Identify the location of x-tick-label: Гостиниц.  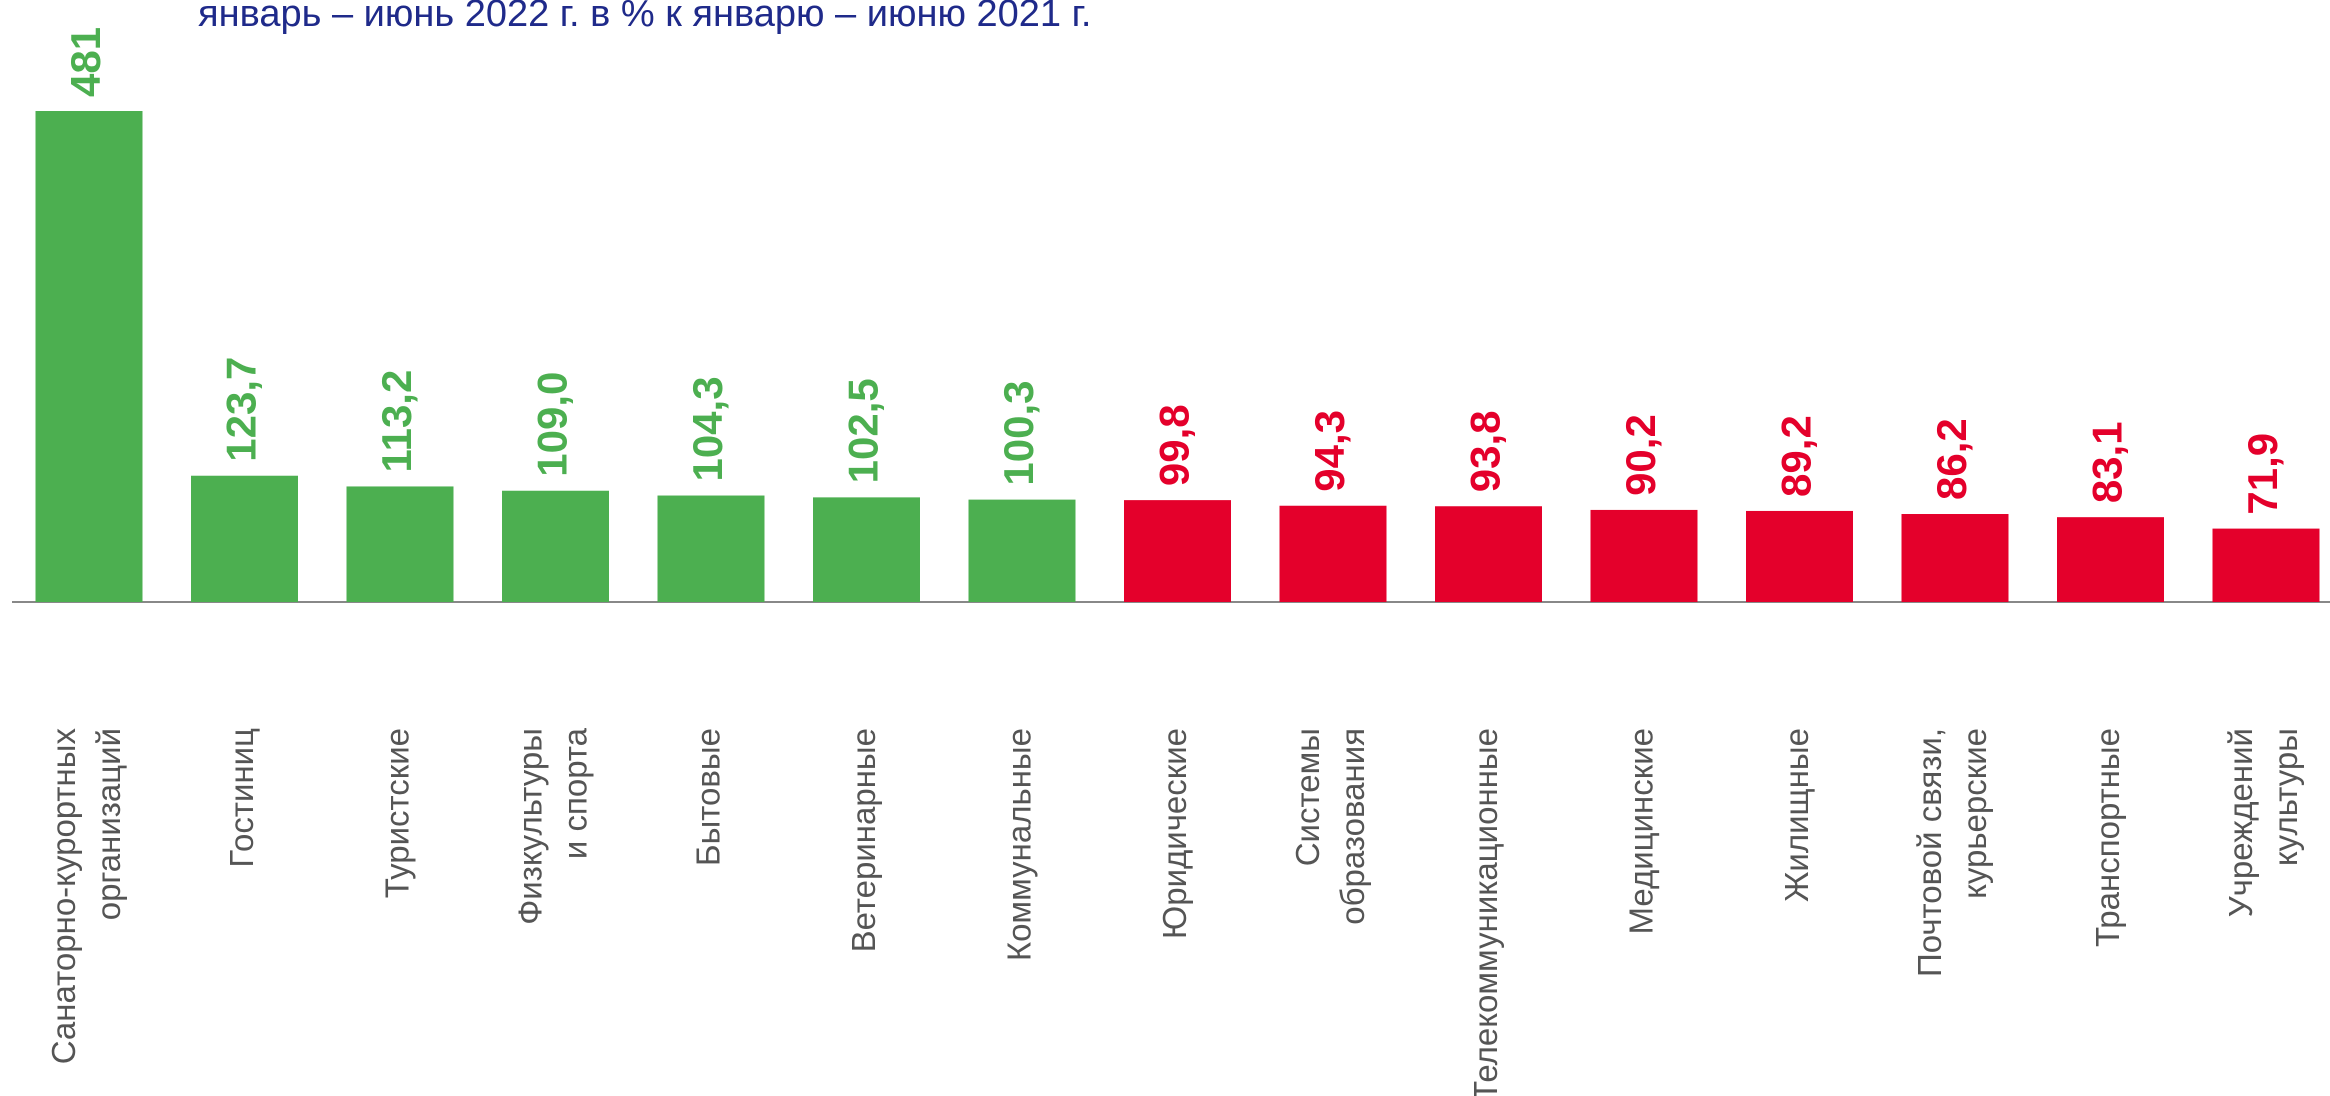
(241, 798).